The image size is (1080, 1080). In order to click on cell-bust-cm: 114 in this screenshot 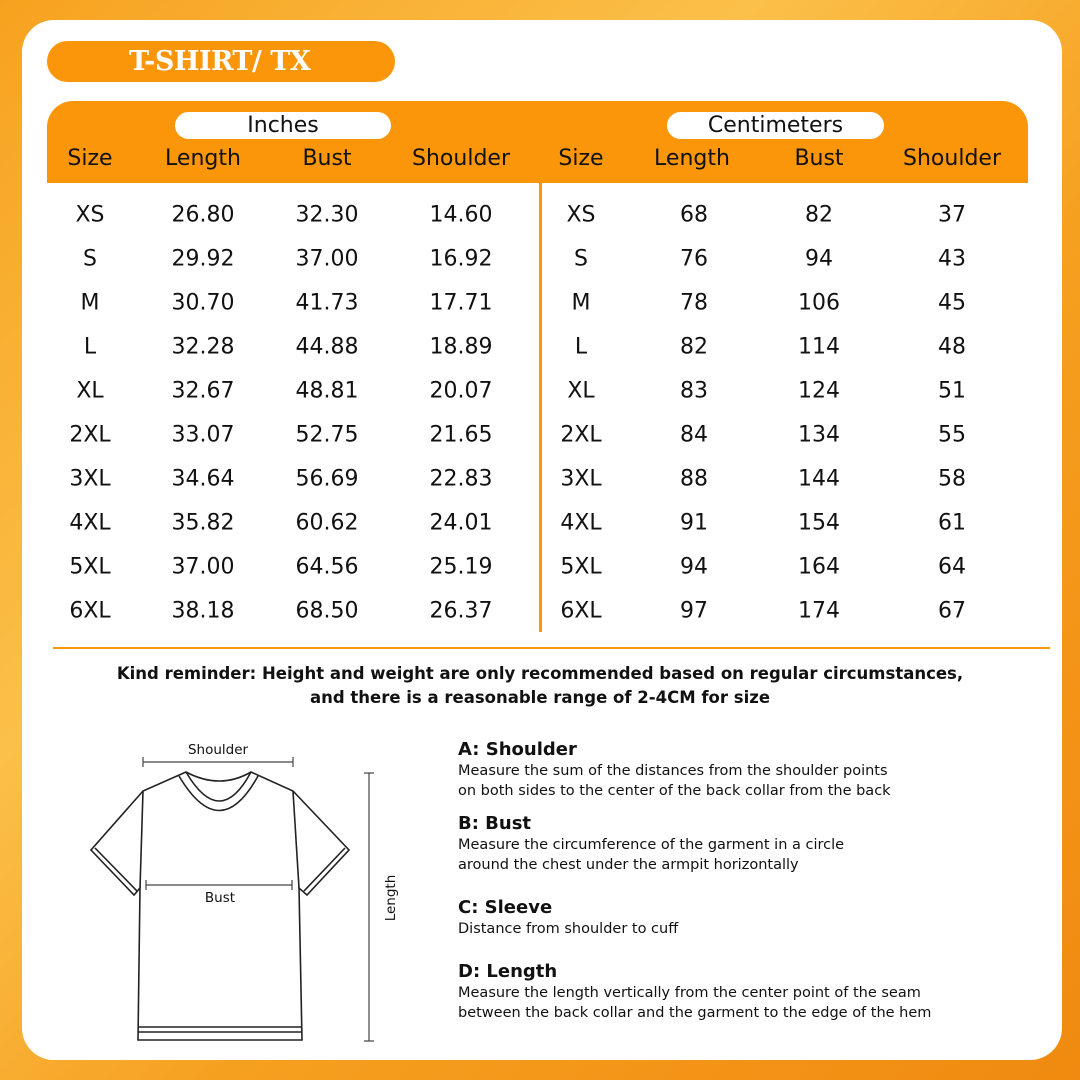, I will do `click(819, 347)`.